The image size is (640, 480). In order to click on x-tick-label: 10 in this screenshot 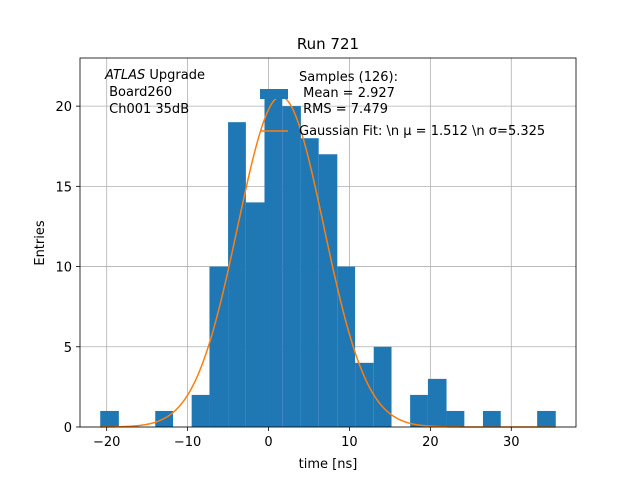, I will do `click(349, 442)`.